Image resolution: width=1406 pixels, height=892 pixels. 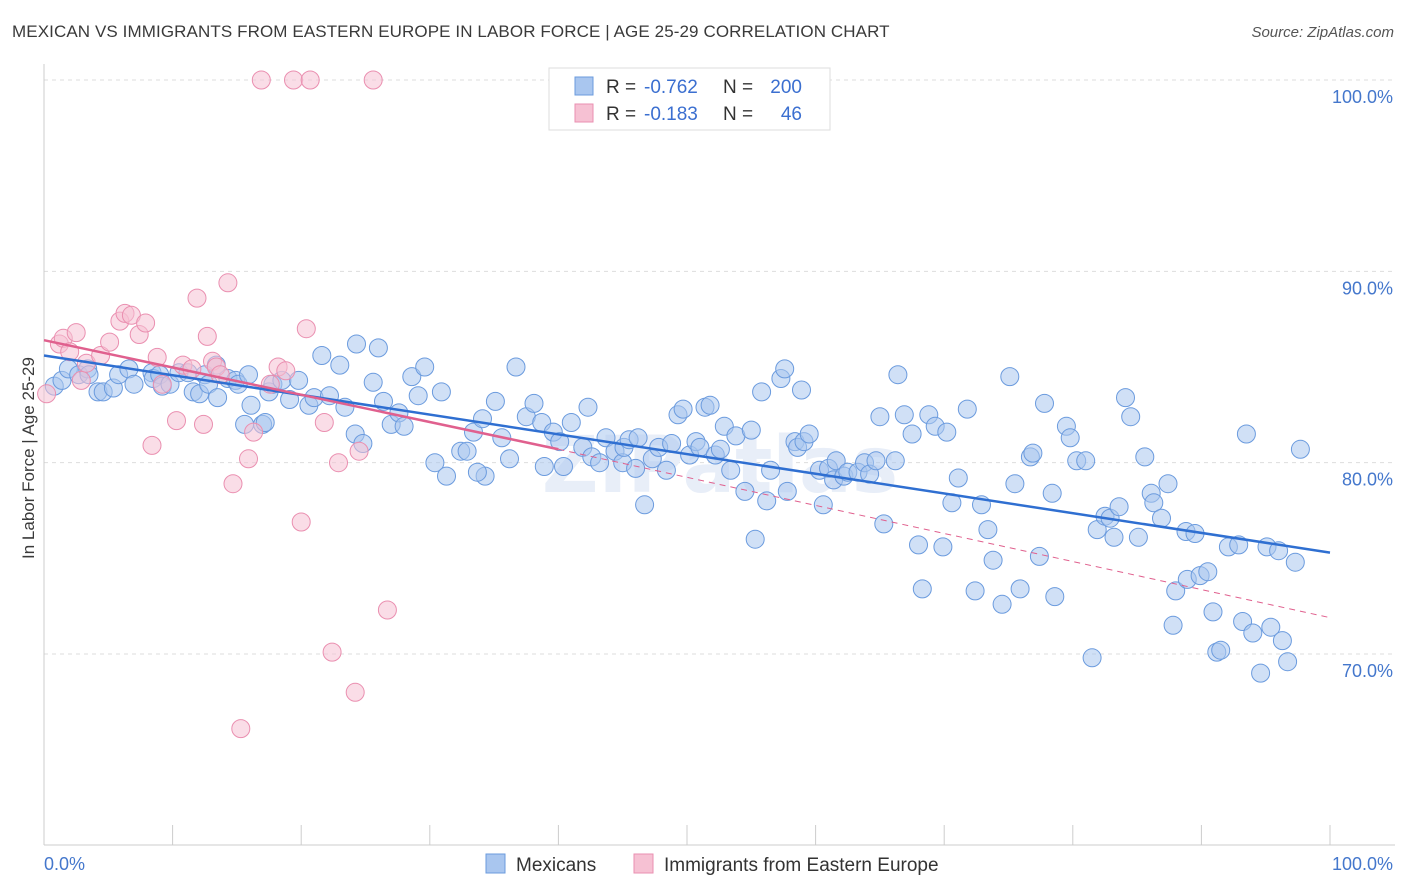 What do you see at coordinates (738, 87) in the screenshot?
I see `legend-n-label-1: N =` at bounding box center [738, 87].